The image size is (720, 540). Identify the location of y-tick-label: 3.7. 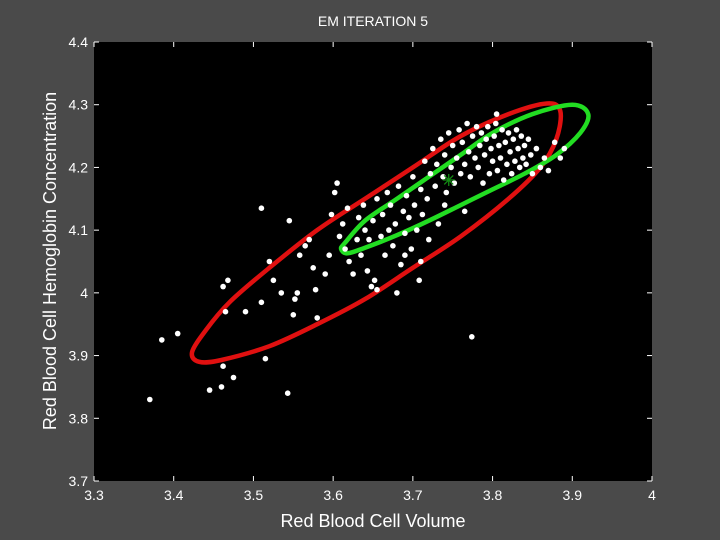
(79, 481).